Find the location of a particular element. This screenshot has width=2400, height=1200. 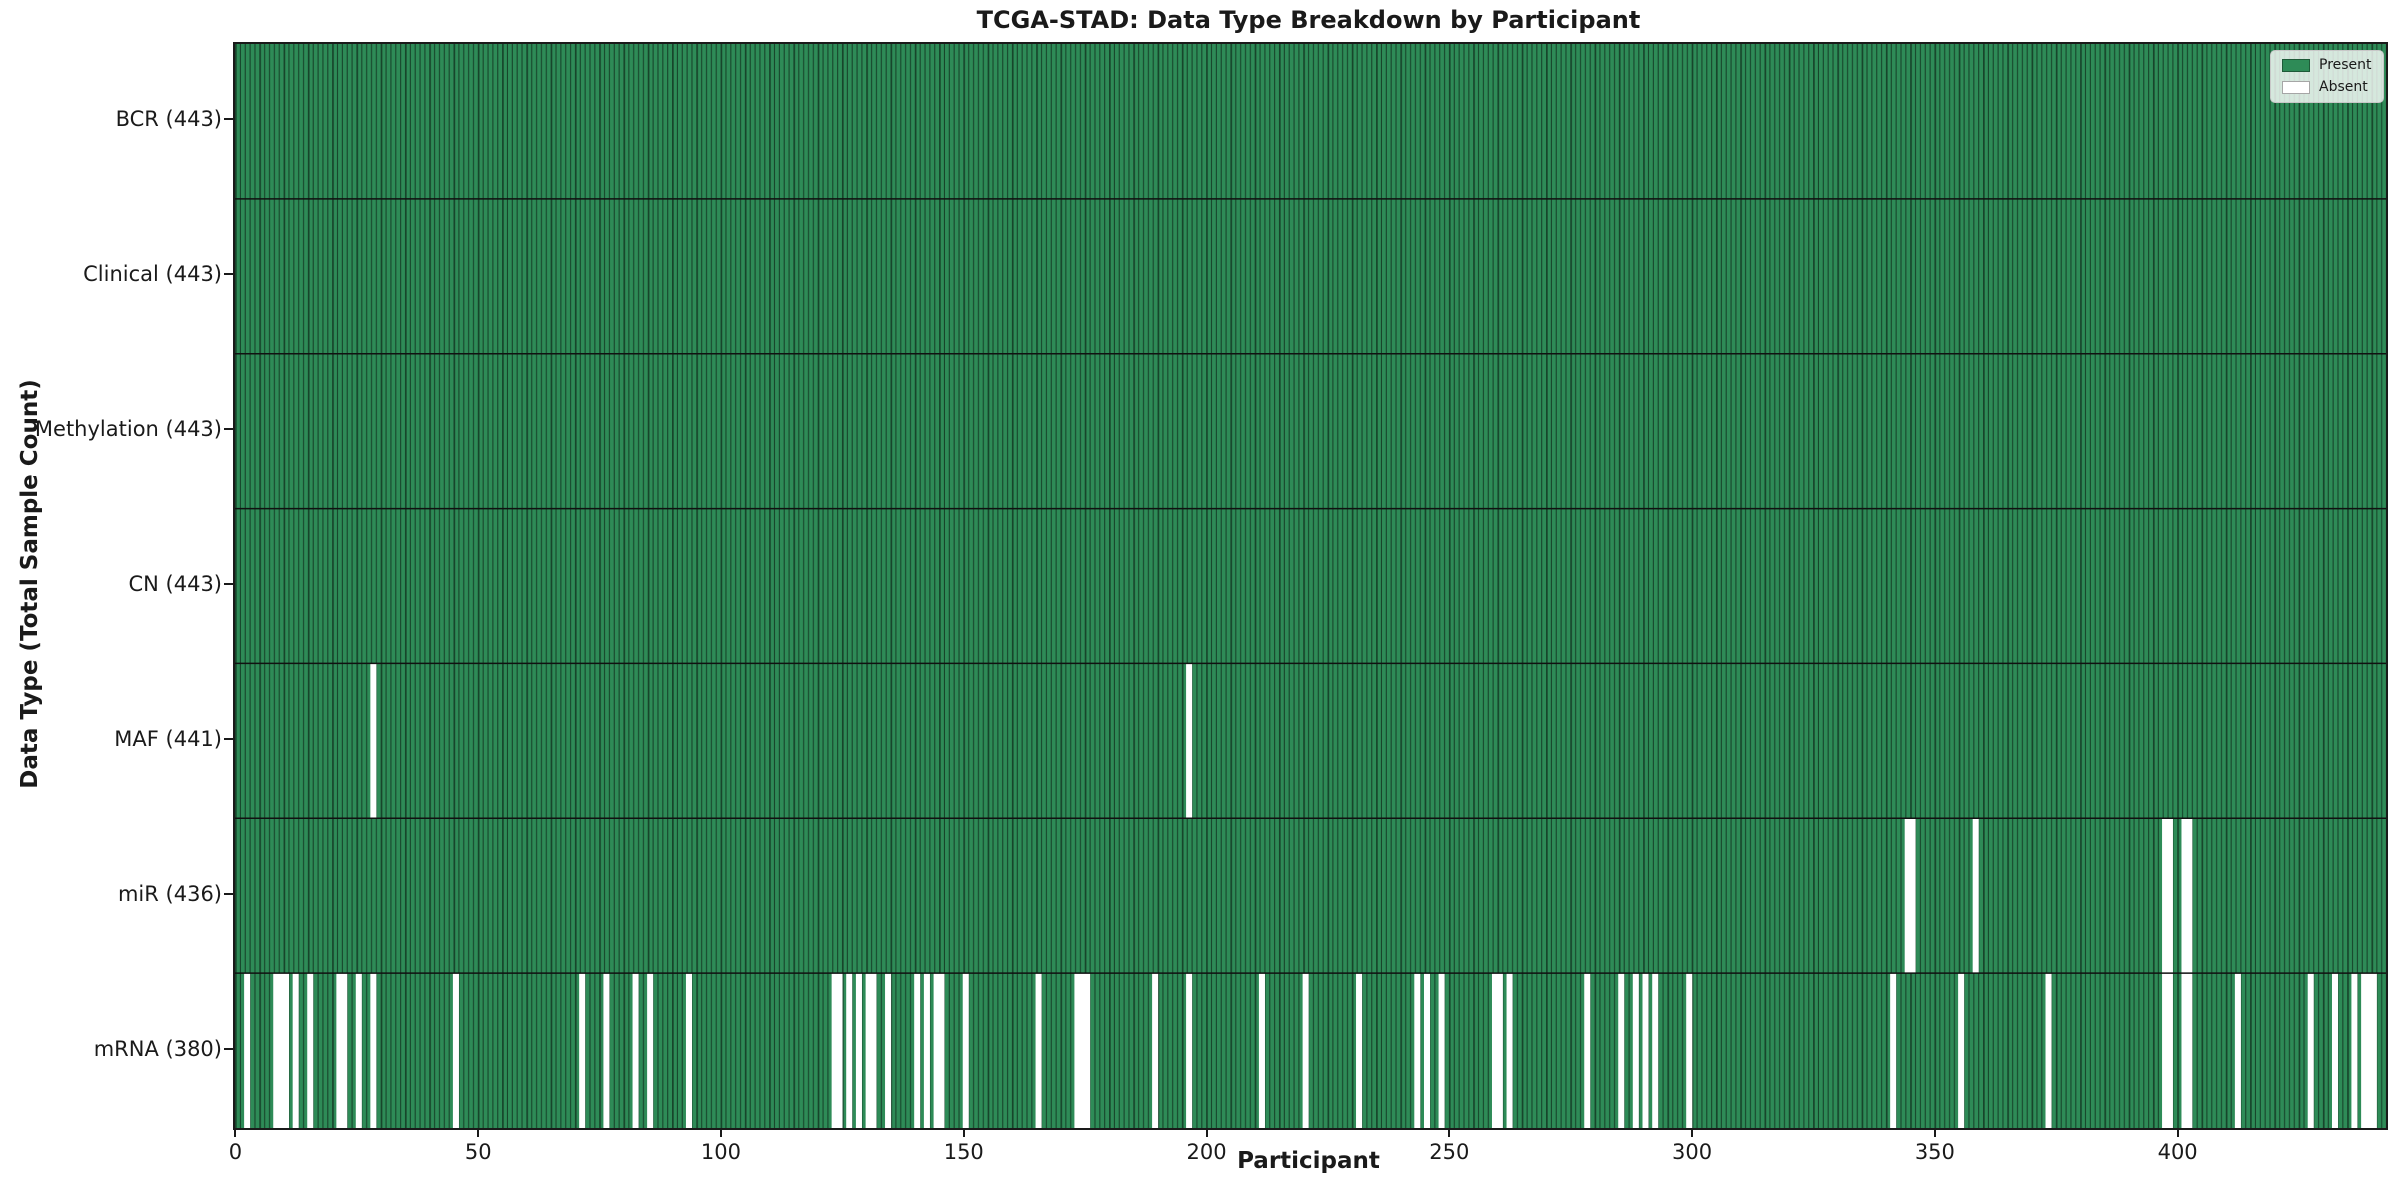

legend-swatch-present-icon is located at coordinates (2296, 65).